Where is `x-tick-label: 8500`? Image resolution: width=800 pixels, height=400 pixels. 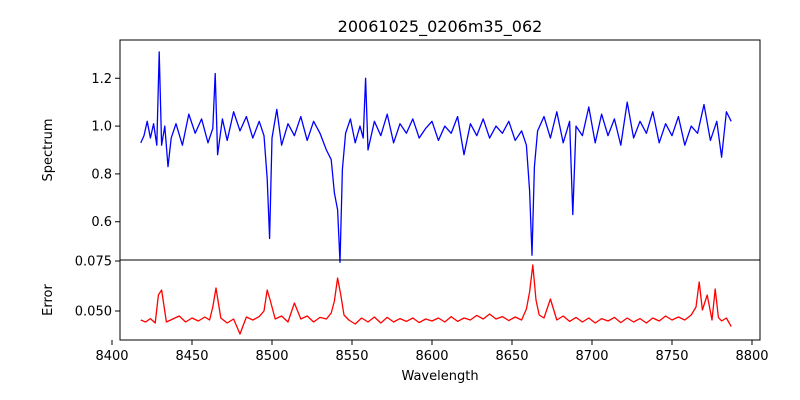
x-tick-label: 8500 is located at coordinates (271, 356).